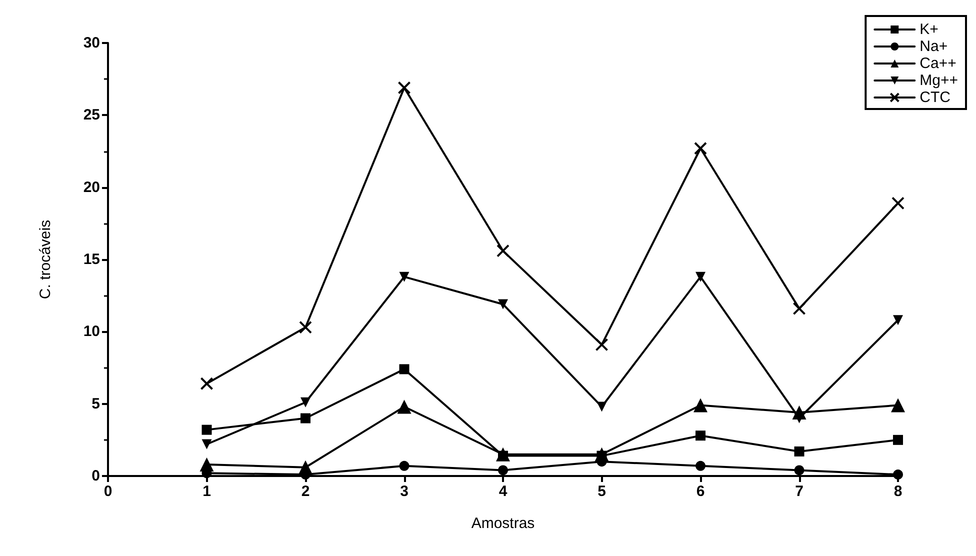 This screenshot has width=976, height=556. Describe the element at coordinates (898, 491) in the screenshot. I see `x-tick-label: 8` at that location.